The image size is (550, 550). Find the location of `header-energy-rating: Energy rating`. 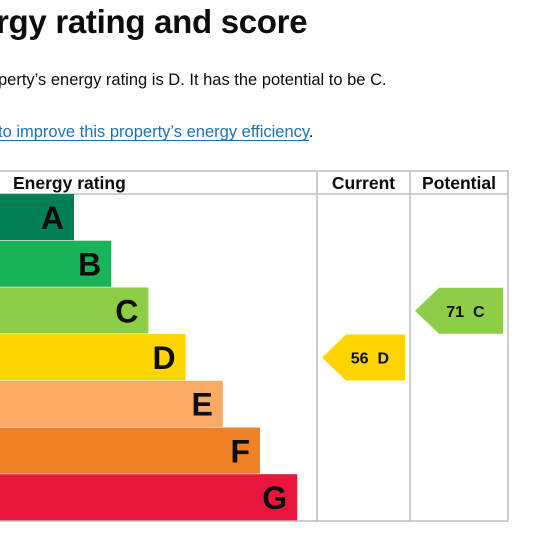

header-energy-rating: Energy rating is located at coordinates (69, 183).